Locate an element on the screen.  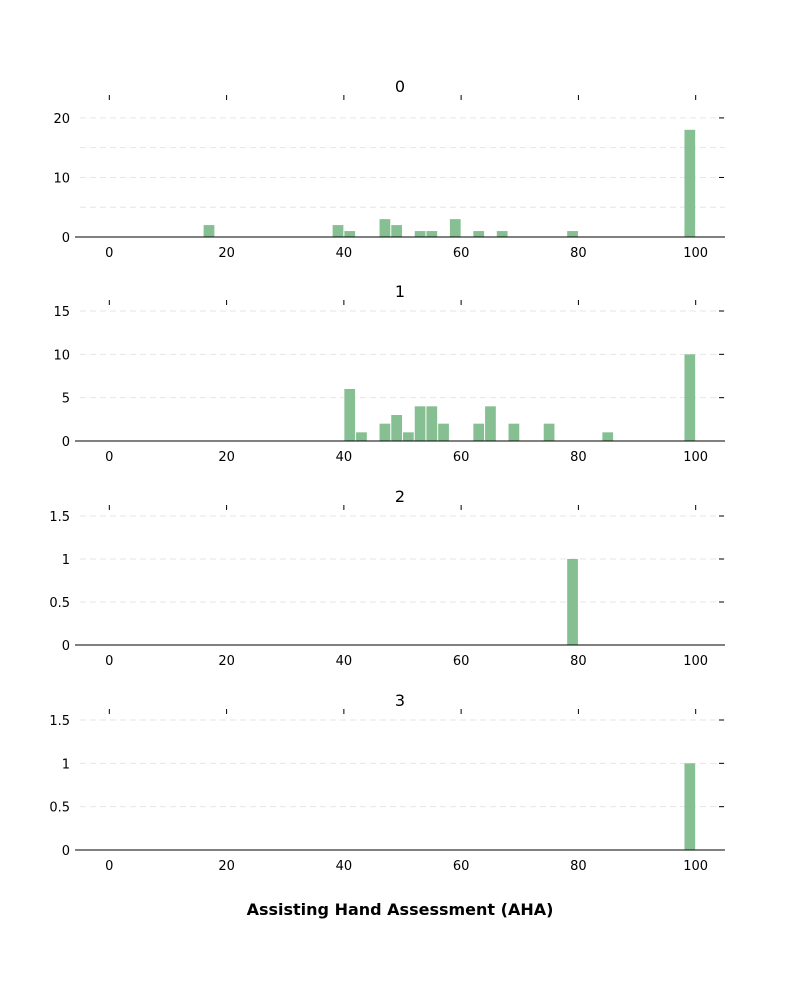
panel-title: 1 is located at coordinates (400, 291).